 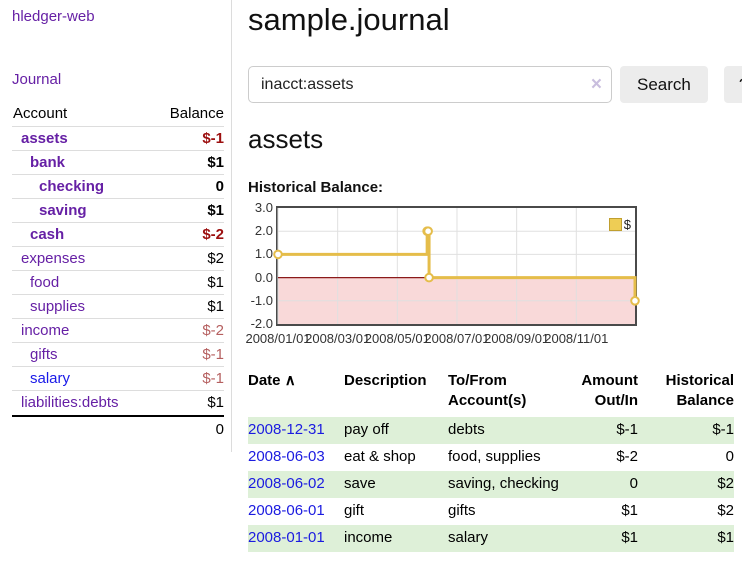 What do you see at coordinates (360, 483) in the screenshot?
I see `register-description-cell: save` at bounding box center [360, 483].